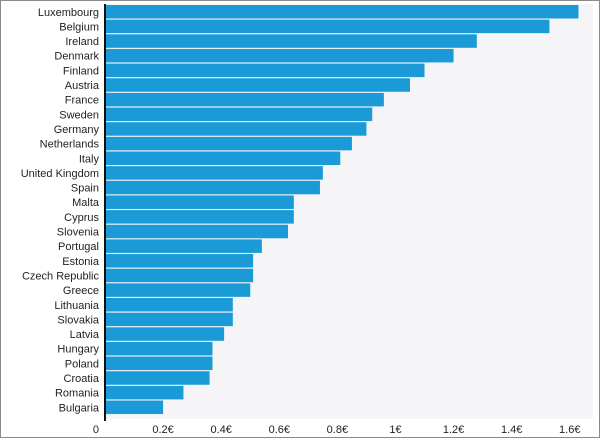 Image resolution: width=600 pixels, height=438 pixels. Describe the element at coordinates (81, 218) in the screenshot. I see `category-label: Cyprus` at that location.